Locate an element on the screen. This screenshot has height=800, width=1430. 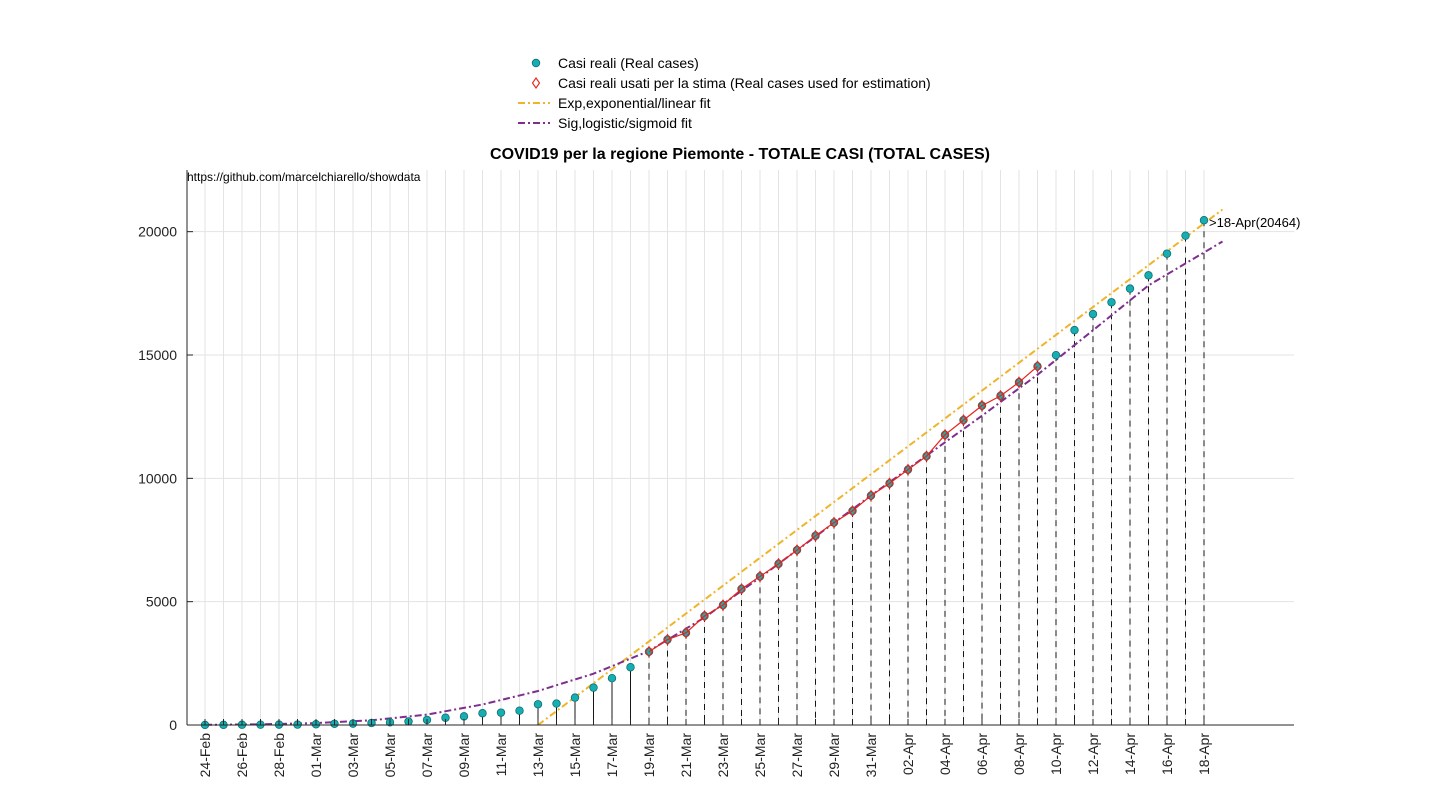
x-tick-label: 06-Apr is located at coordinates (982, 754).